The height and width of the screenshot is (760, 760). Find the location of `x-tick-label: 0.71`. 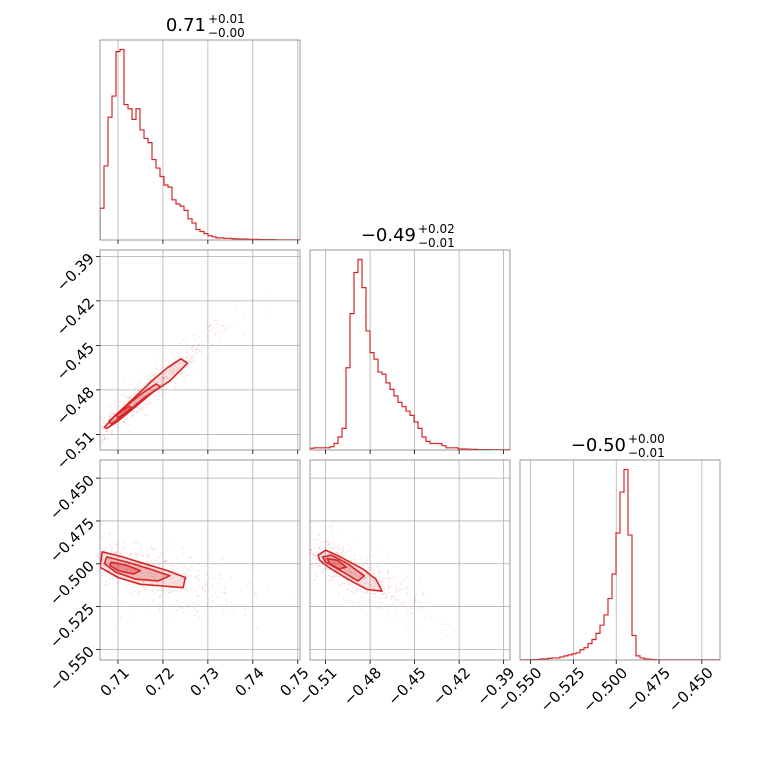

x-tick-label: 0.71 is located at coordinates (115, 682).